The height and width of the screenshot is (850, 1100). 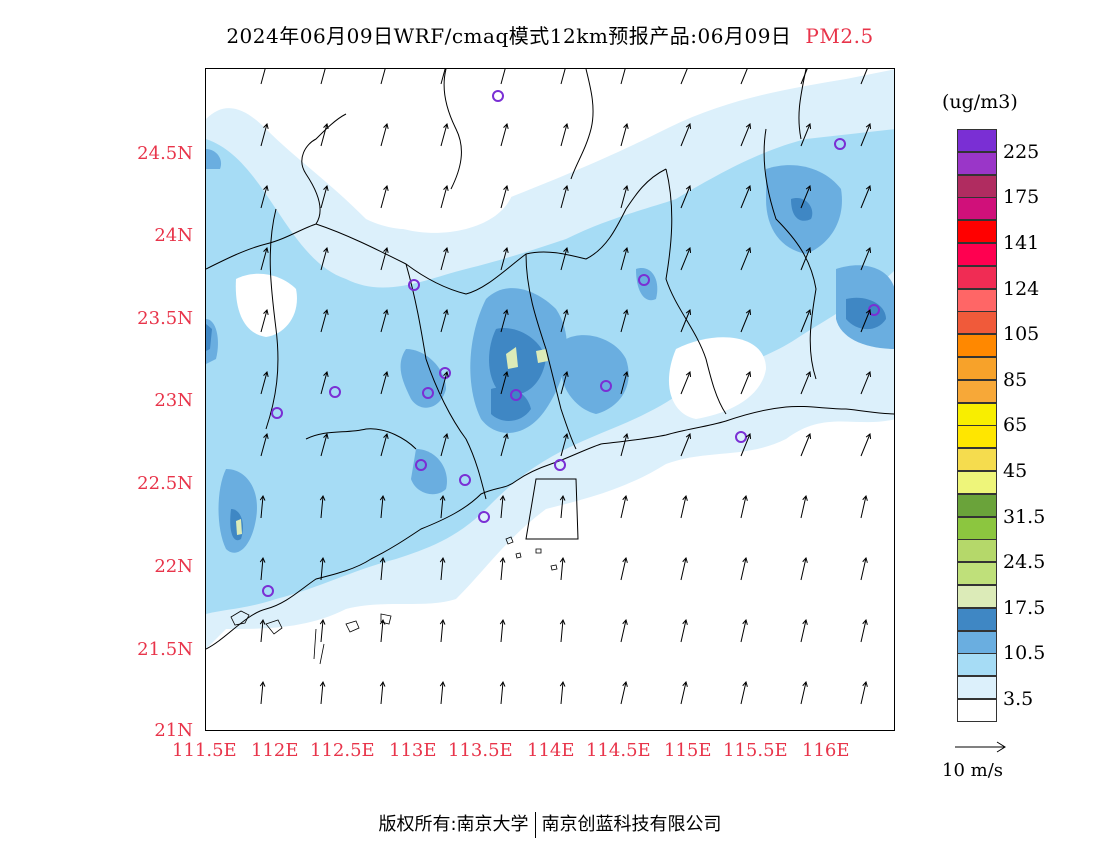 What do you see at coordinates (755, 750) in the screenshot?
I see `lon-tick: 115.5E` at bounding box center [755, 750].